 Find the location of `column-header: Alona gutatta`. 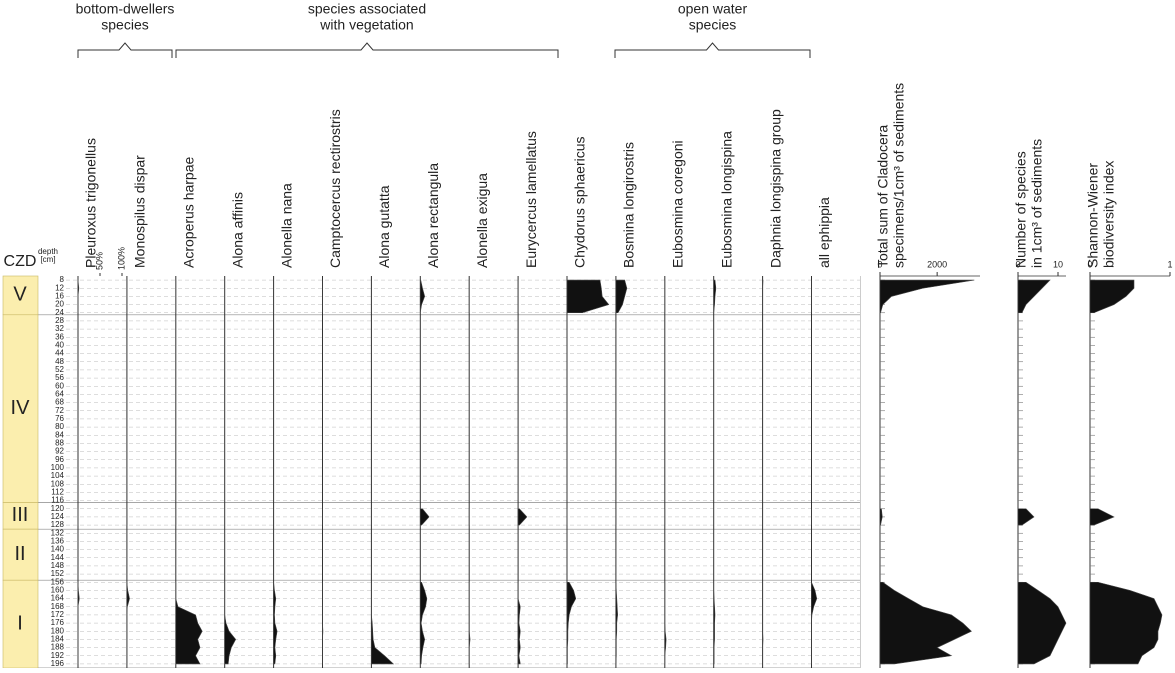

column-header: Alona gutatta is located at coordinates (384, 226).